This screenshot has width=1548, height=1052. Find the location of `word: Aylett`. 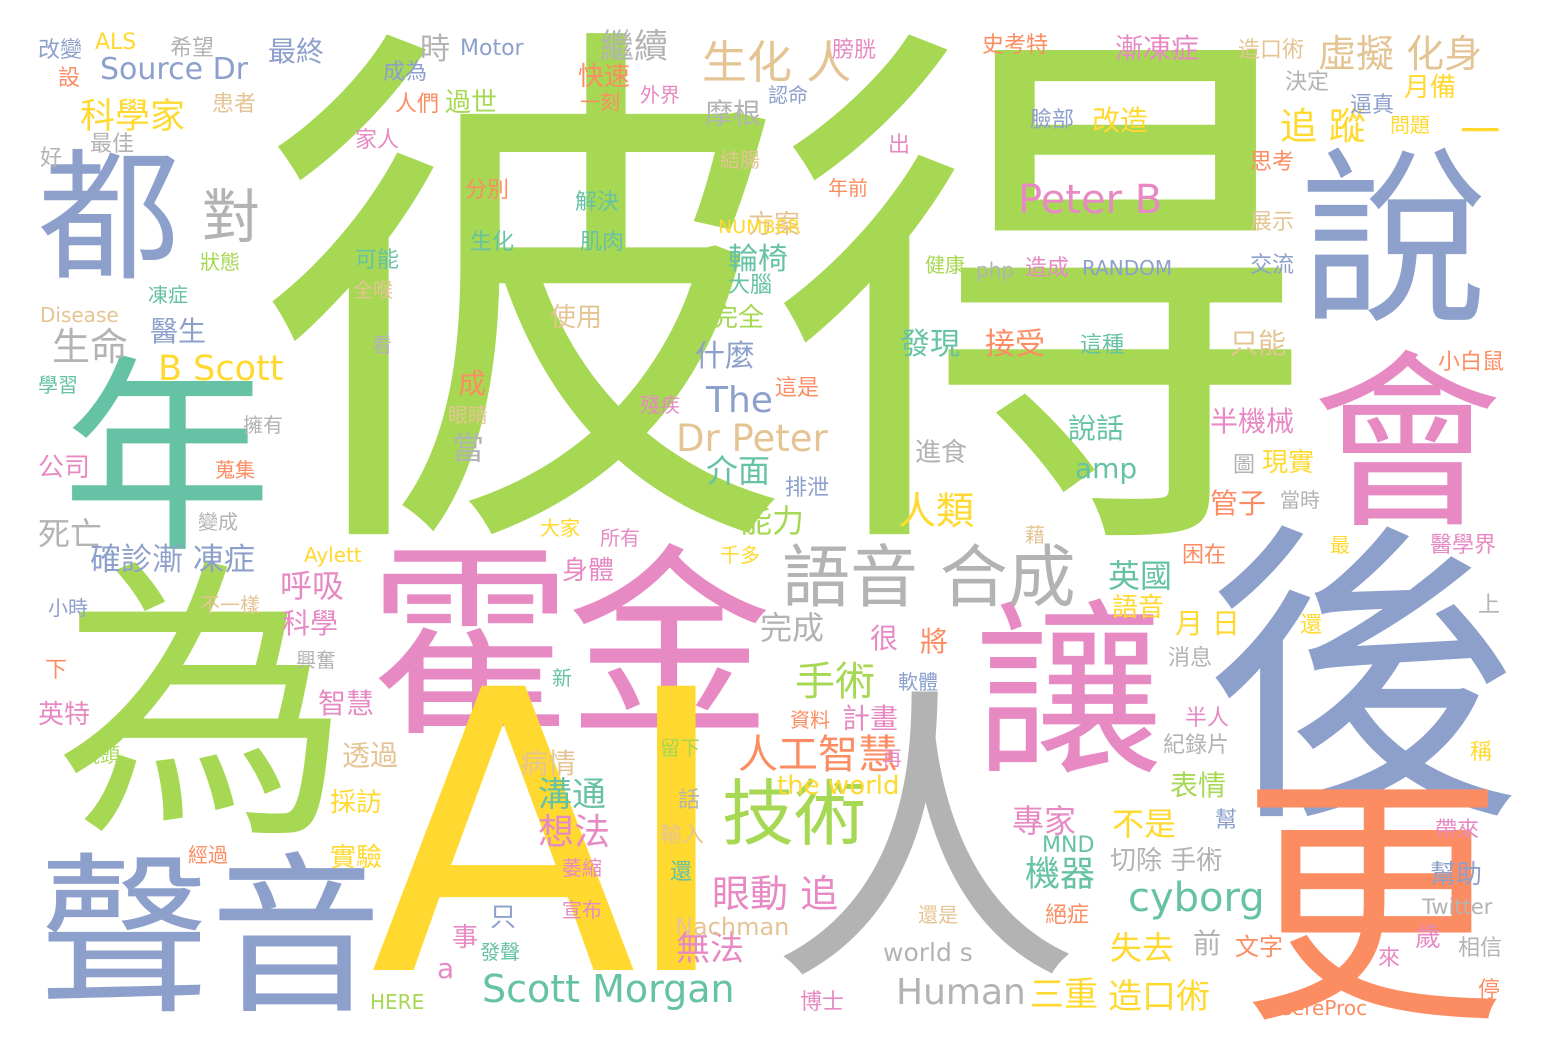

word: Aylett is located at coordinates (333, 555).